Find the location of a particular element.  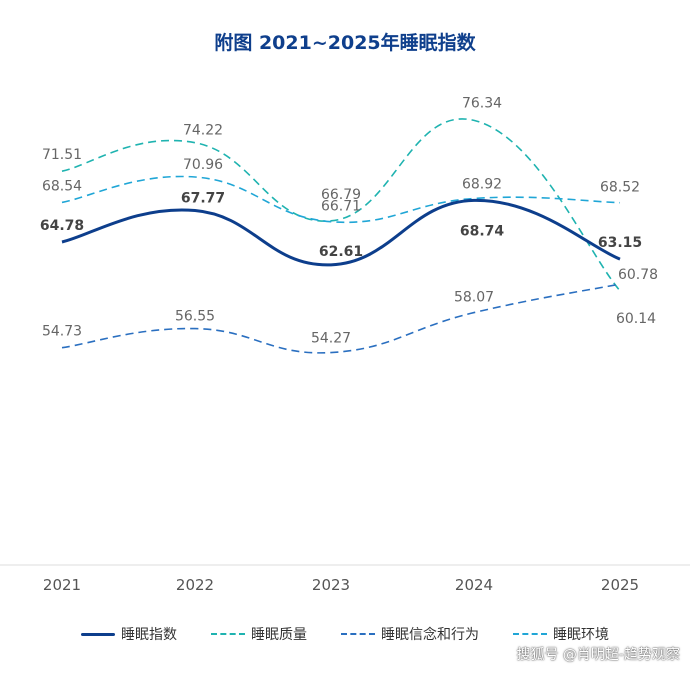

legend-item-0: 睡眠指数 is located at coordinates (129, 634).